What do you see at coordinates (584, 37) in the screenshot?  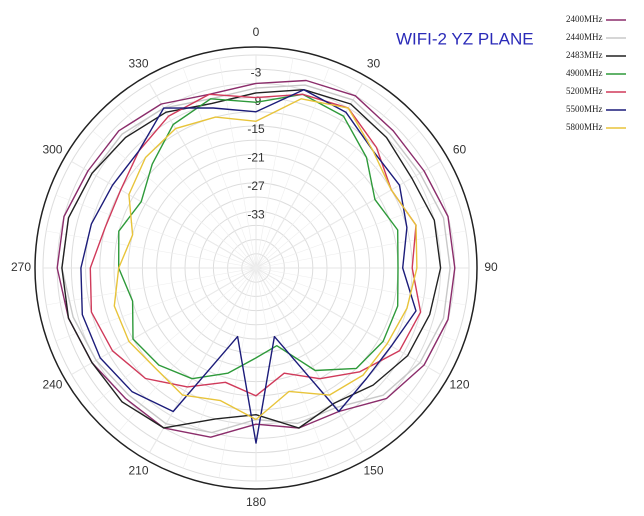 I see `legend-label: 2440MHz` at bounding box center [584, 37].